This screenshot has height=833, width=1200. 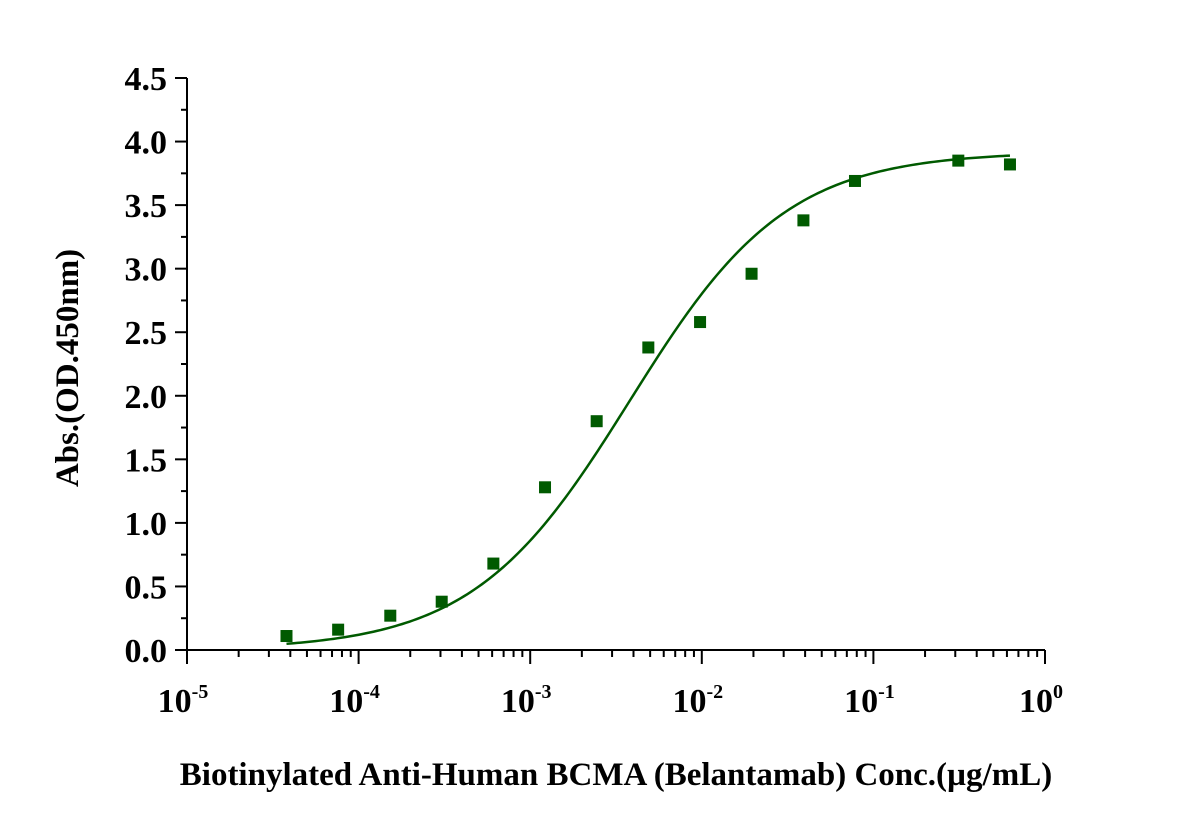 I want to click on y-tick-label: 4.0, so click(x=146, y=143).